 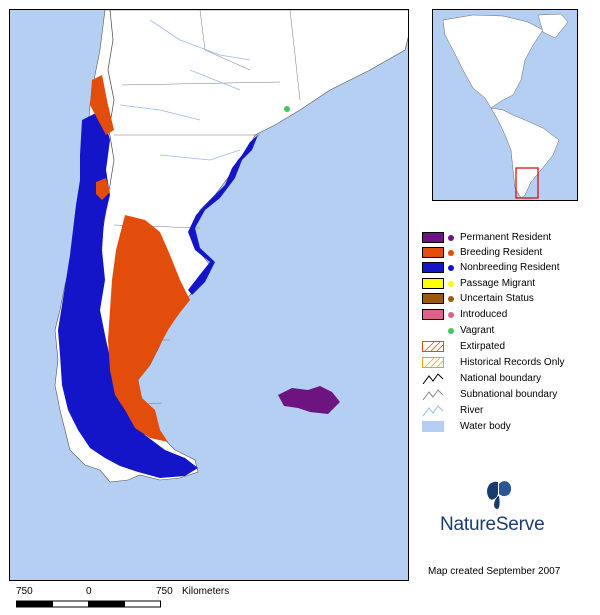 I want to click on scale-label-left: 750, so click(x=24, y=591).